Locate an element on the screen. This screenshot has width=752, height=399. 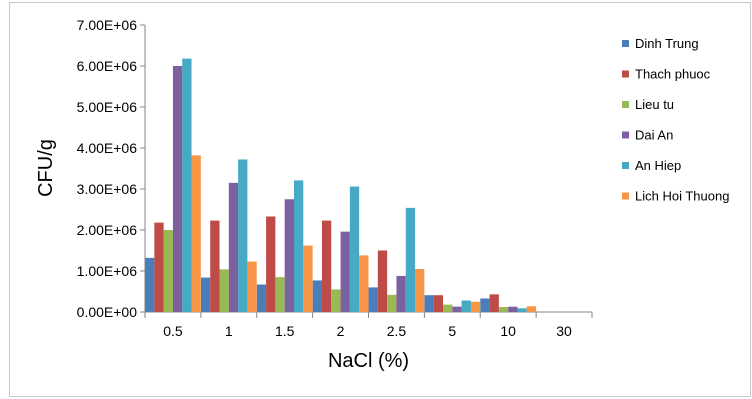
legend-label: An Hiep is located at coordinates (658, 165).